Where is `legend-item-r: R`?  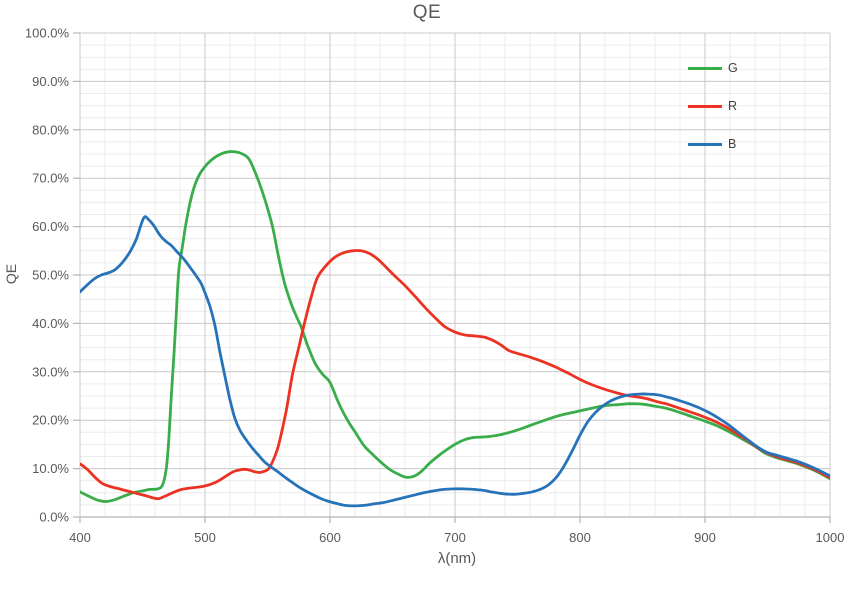
legend-item-r: R is located at coordinates (712, 106).